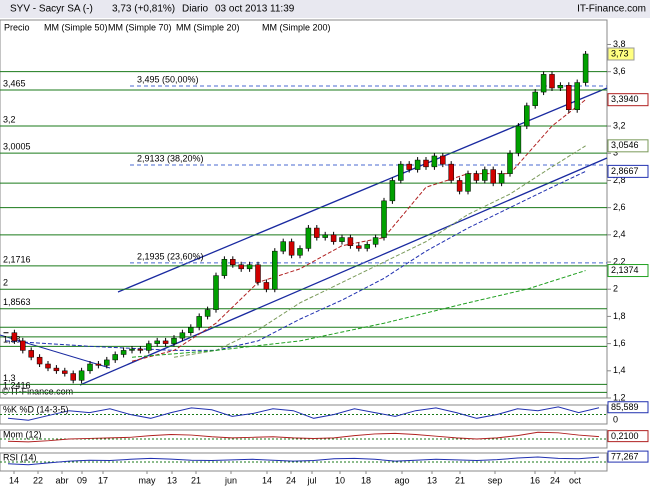 The height and width of the screenshot is (490, 650). Describe the element at coordinates (625, 145) in the screenshot. I see `last-value-label: 3,0546` at that location.